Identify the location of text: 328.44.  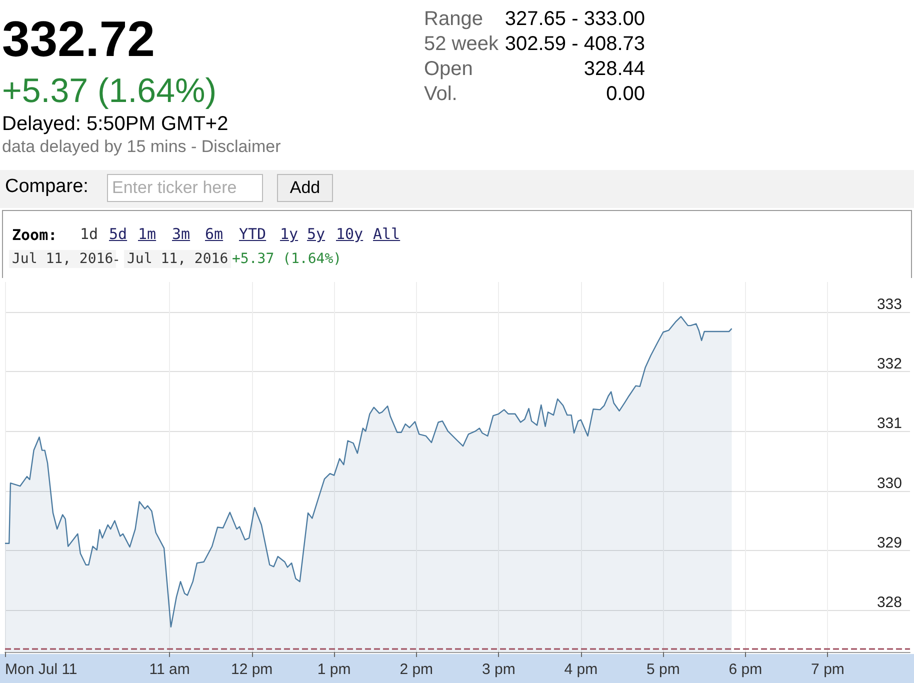
(614, 69).